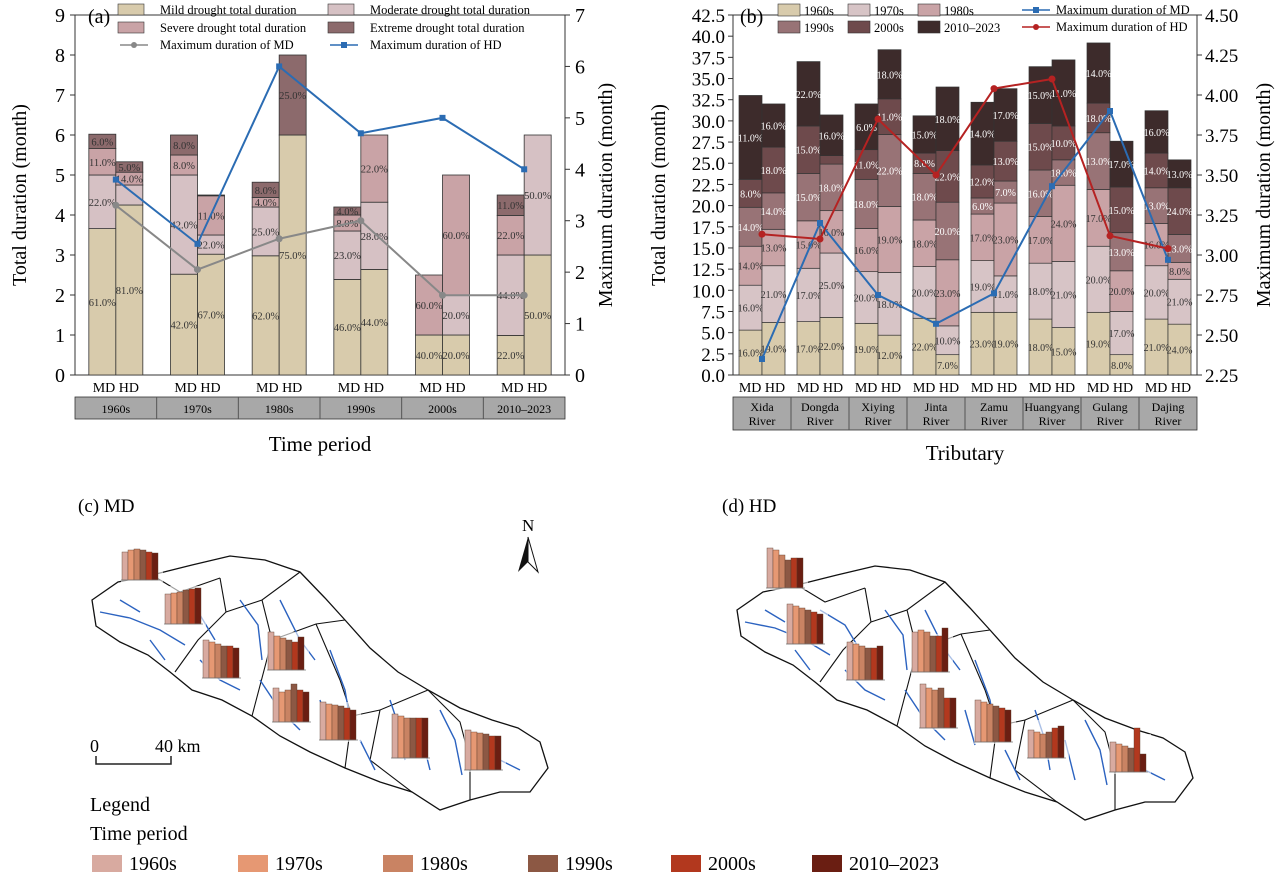 This screenshot has height=880, width=1283. Describe the element at coordinates (972, 28) in the screenshot. I see `legend-label: 2010–2023` at that location.